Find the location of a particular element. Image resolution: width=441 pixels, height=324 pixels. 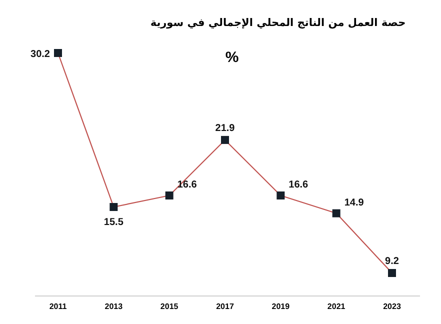

chart-subtitle: % is located at coordinates (232, 57).